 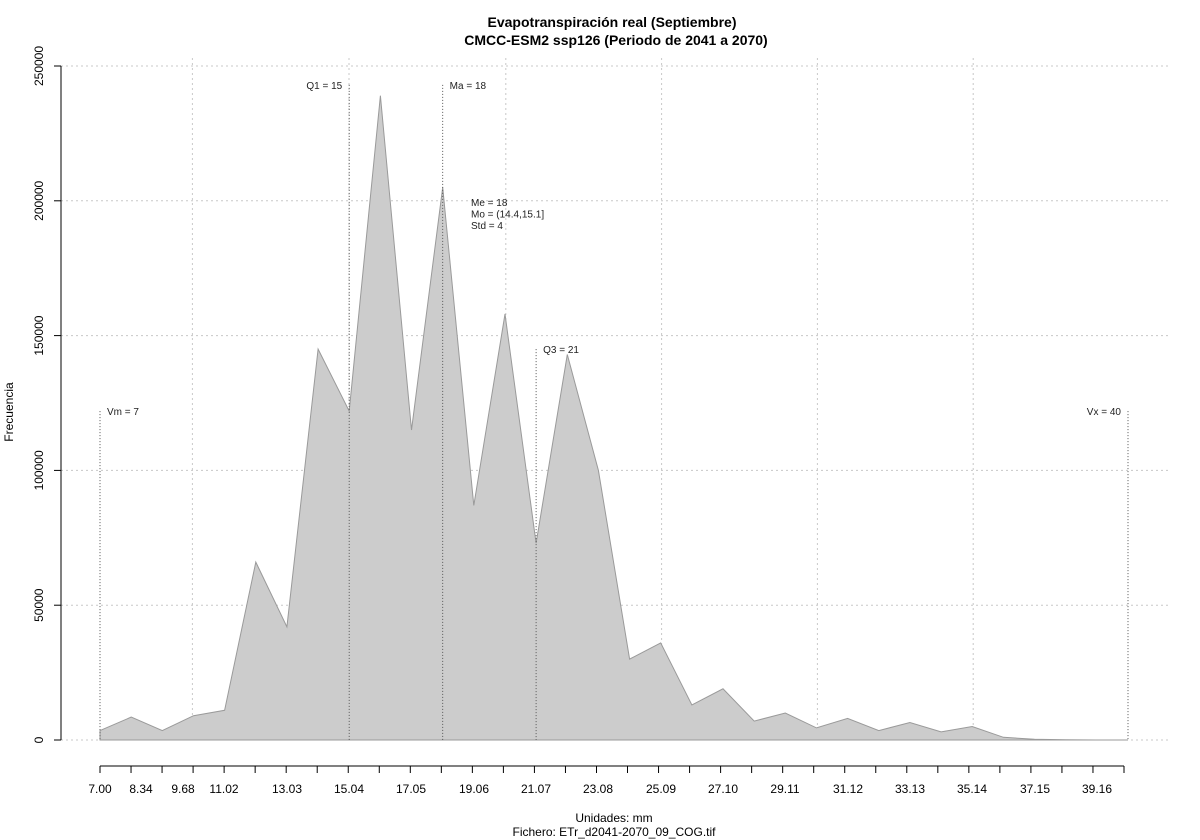 I want to click on y-axis: 0 50000 100000 150000 200000 250000, so click(x=47, y=394).